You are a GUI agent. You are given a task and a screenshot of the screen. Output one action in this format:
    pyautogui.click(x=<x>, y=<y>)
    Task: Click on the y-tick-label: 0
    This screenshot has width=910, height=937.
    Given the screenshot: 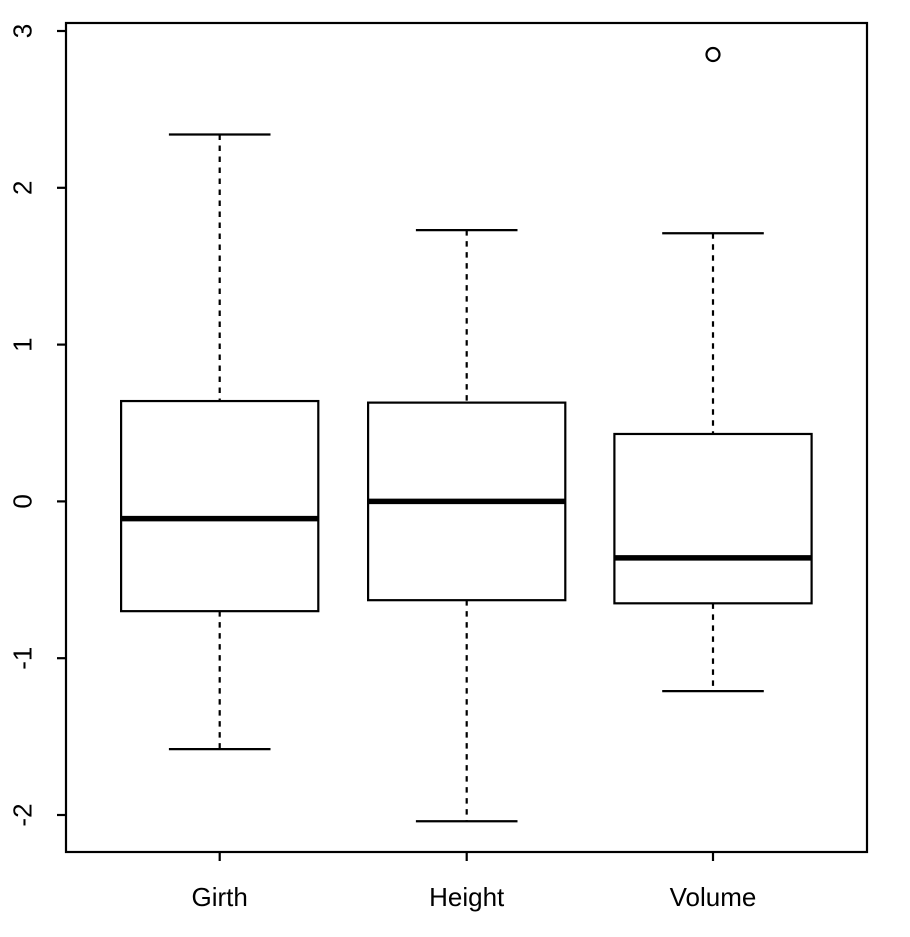 What is the action you would take?
    pyautogui.click(x=23, y=501)
    